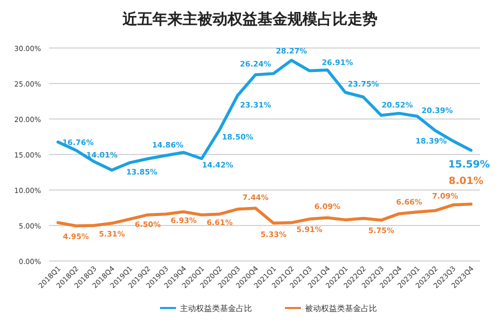 The image size is (500, 321). I want to click on data-label: 15.59%, so click(469, 164).